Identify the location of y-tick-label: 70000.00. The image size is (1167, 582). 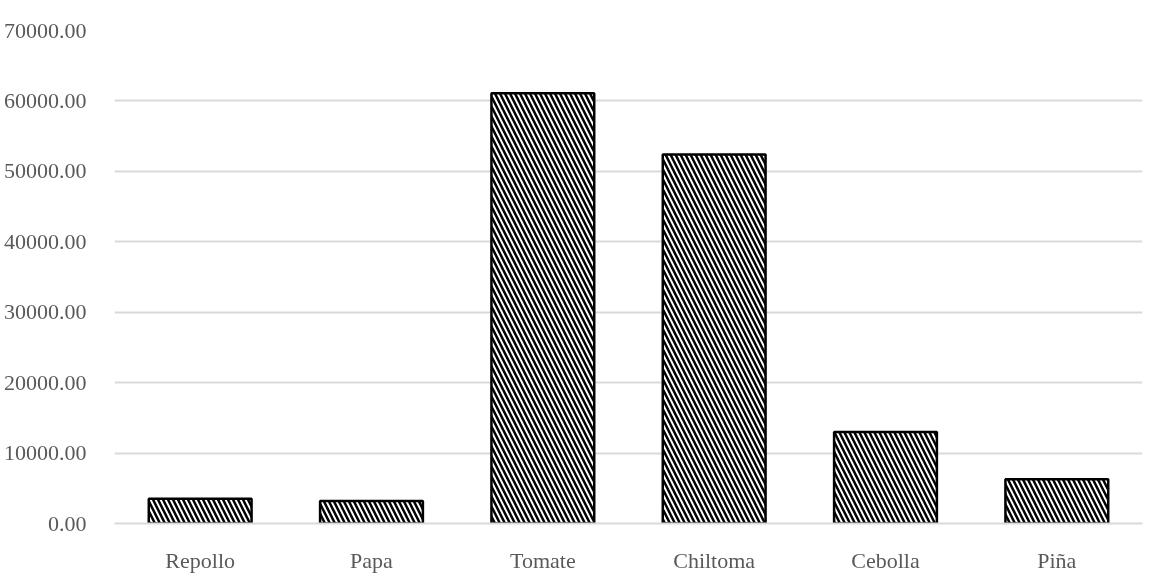
(45, 30).